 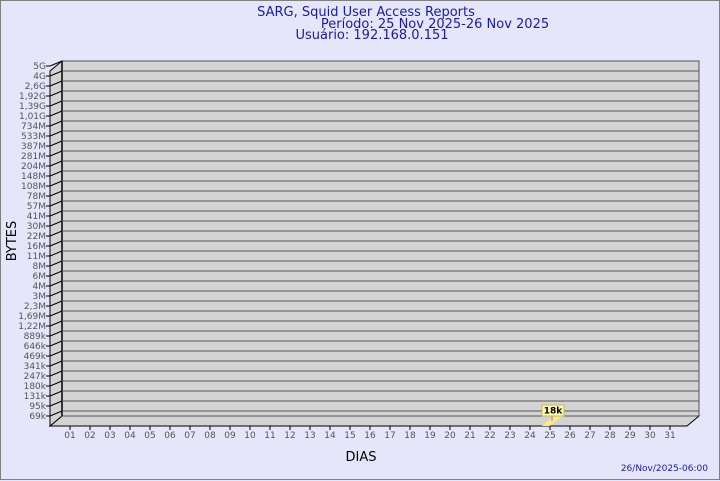 What do you see at coordinates (371, 35) in the screenshot?
I see `chart-subtitle-user: Usuário: 192.168.0.151` at bounding box center [371, 35].